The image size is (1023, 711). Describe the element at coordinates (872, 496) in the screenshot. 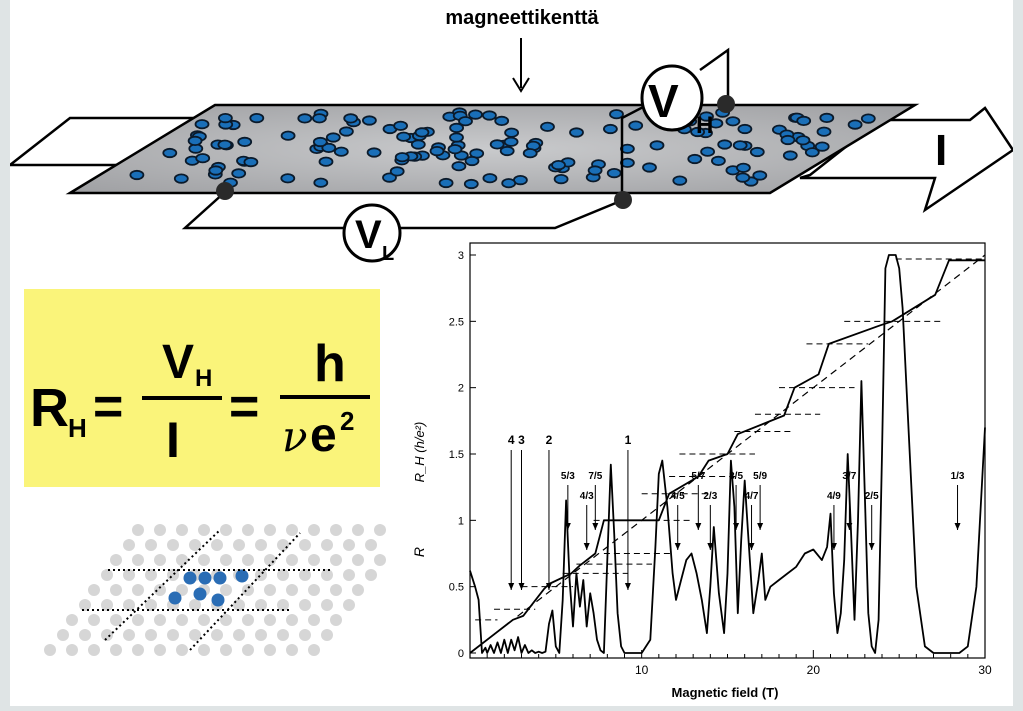

I see `filling-factor-label: 2/5` at that location.